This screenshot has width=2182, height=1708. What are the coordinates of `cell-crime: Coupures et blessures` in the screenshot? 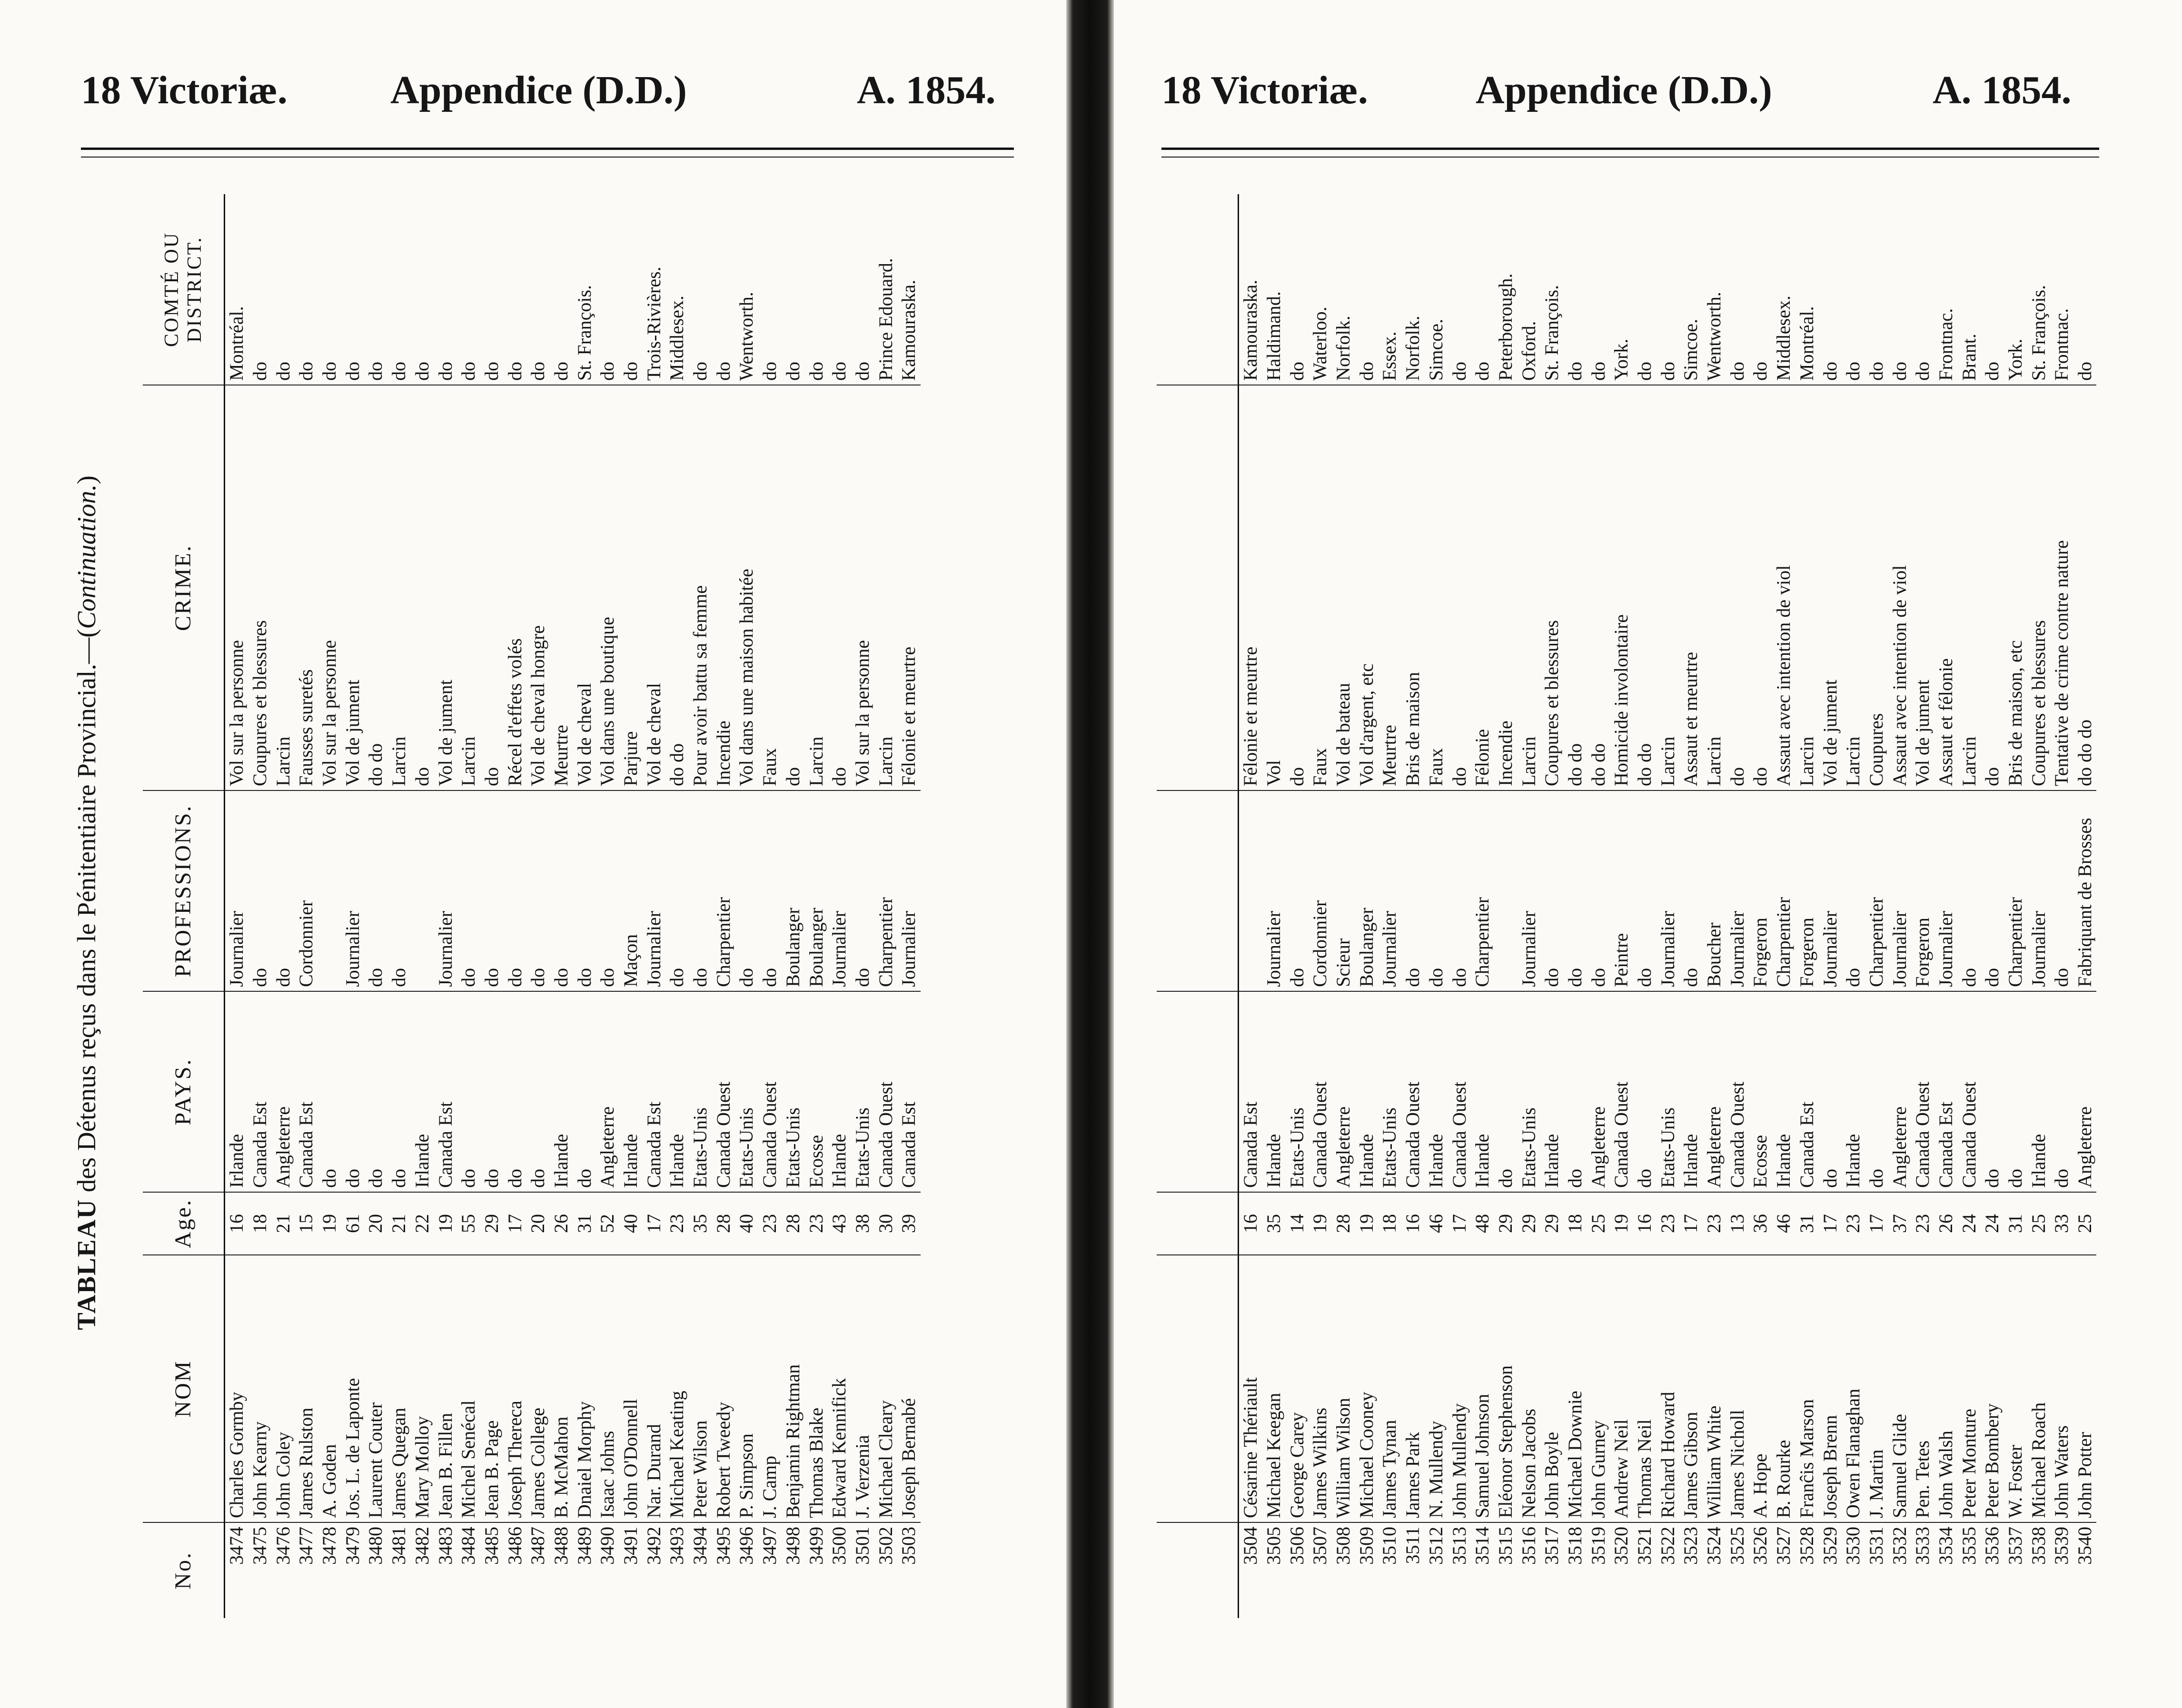 It's located at (2039, 587).